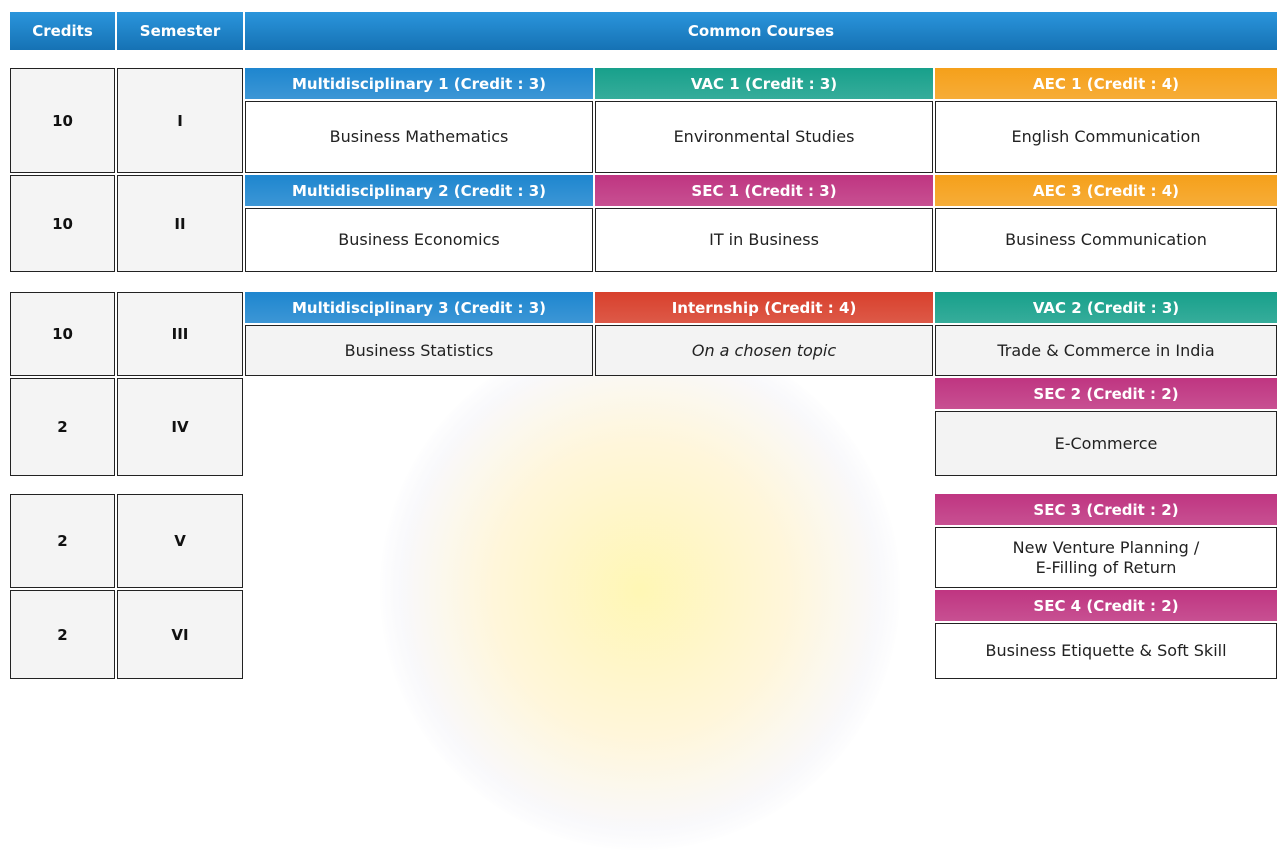 This screenshot has height=850, width=1285. What do you see at coordinates (180, 427) in the screenshot?
I see `semester-cell: IV` at bounding box center [180, 427].